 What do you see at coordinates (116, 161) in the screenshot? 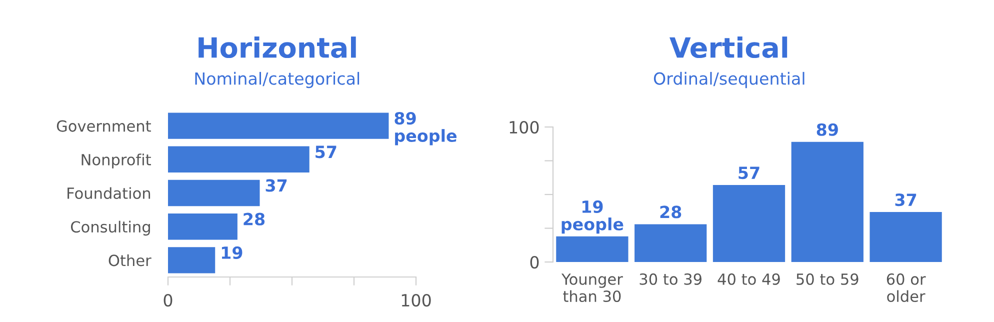
I see `y-tick-label: Nonprofit` at bounding box center [116, 161].